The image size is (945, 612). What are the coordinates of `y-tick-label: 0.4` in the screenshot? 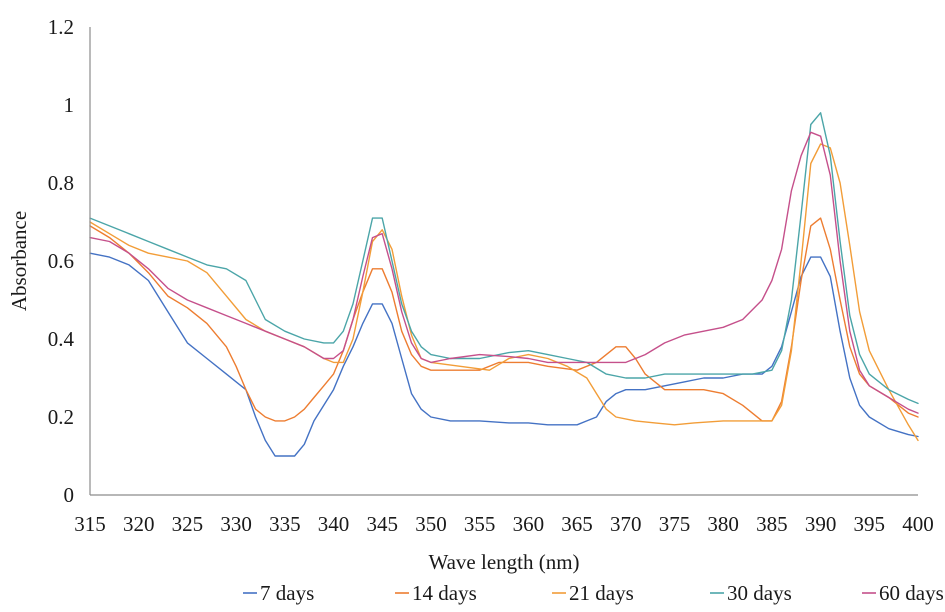 It's located at (61, 339).